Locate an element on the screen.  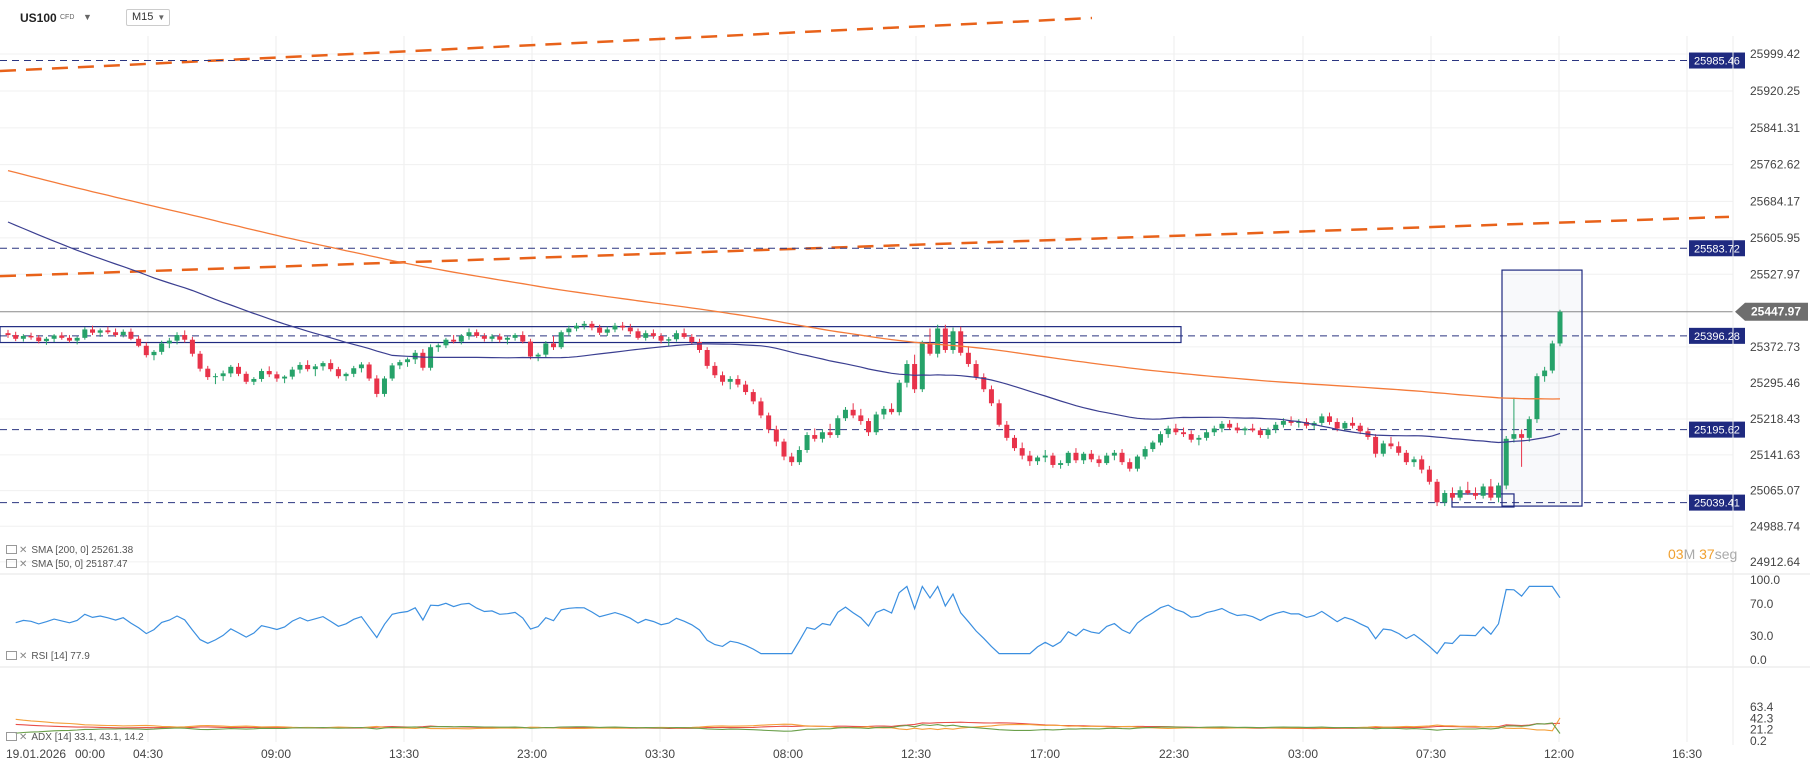
y-tick-label: 25841.31 is located at coordinates (1775, 128).